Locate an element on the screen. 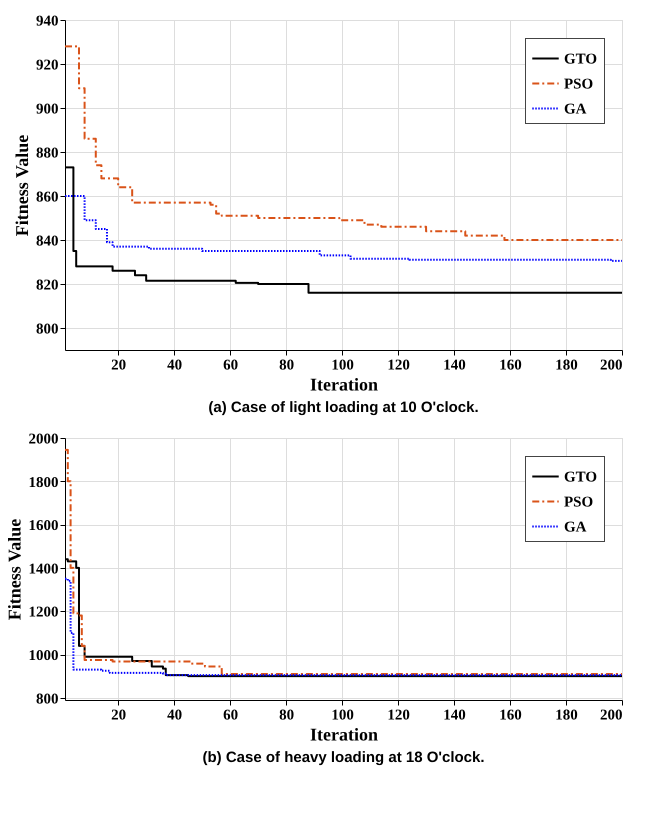 This screenshot has width=645, height=815. y-tick-label: 1200 is located at coordinates (43, 612).